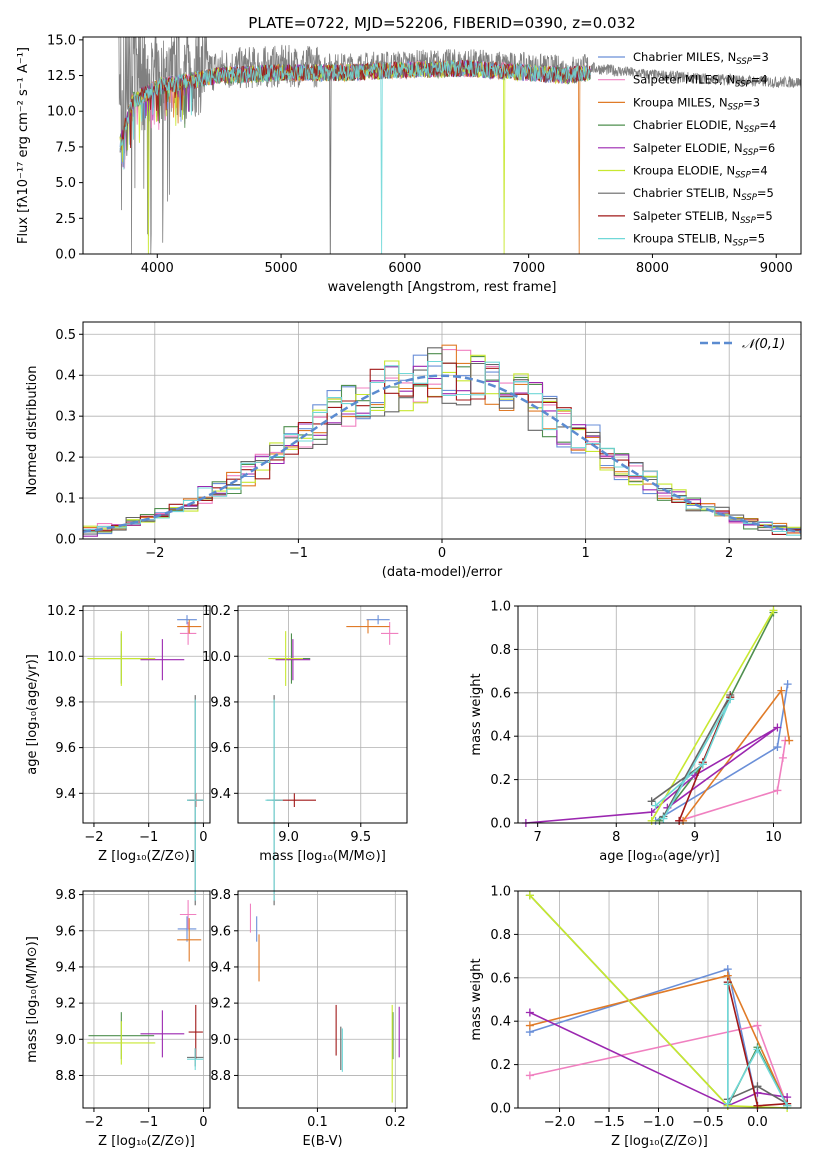 This screenshot has width=819, height=1170. Describe the element at coordinates (442, 287) in the screenshot. I see `spectrum-xlabel: wavelength [Angstrom, rest frame]` at that location.